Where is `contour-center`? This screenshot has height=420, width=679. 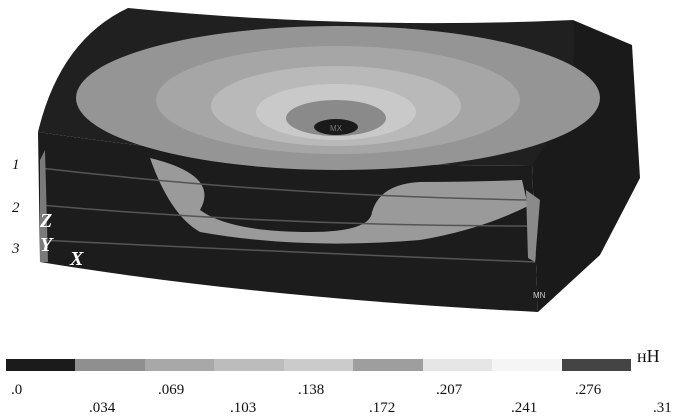 contour-center is located at coordinates (336, 127).